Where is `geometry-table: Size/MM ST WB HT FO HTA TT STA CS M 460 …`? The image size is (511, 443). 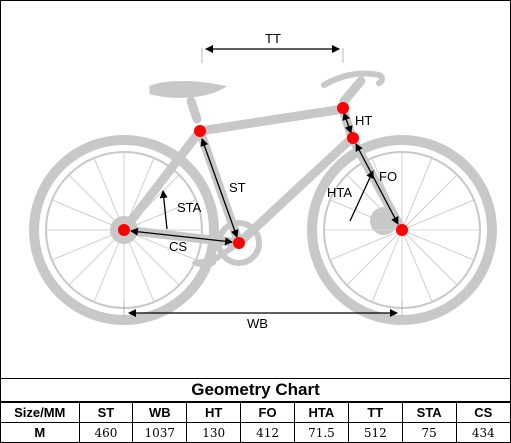 geometry-table: Size/MM ST WB HT FO HTA TT STA CS M 460 … is located at coordinates (255, 422).